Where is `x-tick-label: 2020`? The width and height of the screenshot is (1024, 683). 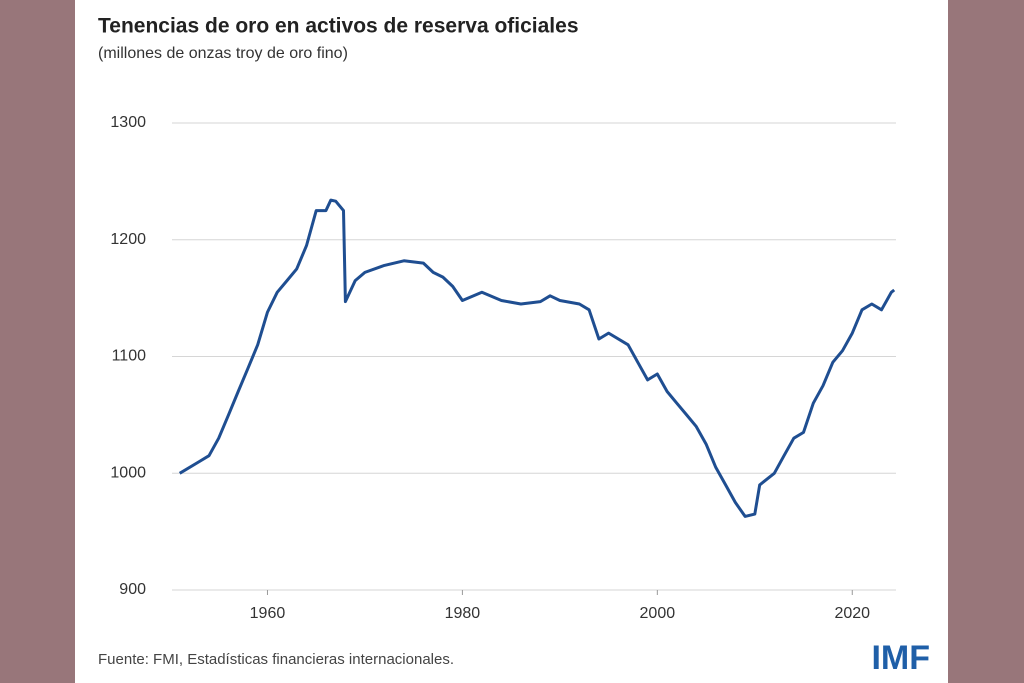
x-tick-label: 2020 is located at coordinates (852, 613).